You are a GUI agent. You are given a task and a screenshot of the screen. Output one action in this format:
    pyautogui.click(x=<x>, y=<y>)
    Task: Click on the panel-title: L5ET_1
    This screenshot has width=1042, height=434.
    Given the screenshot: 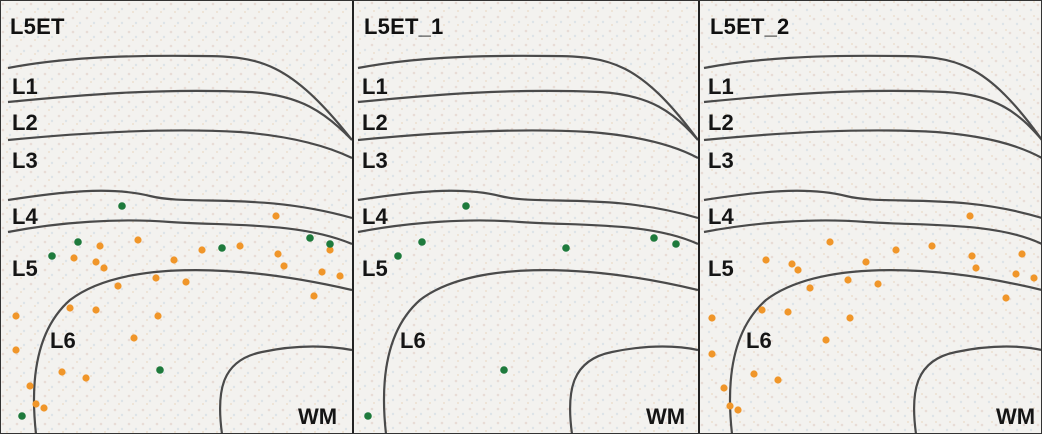 What is the action you would take?
    pyautogui.click(x=404, y=26)
    